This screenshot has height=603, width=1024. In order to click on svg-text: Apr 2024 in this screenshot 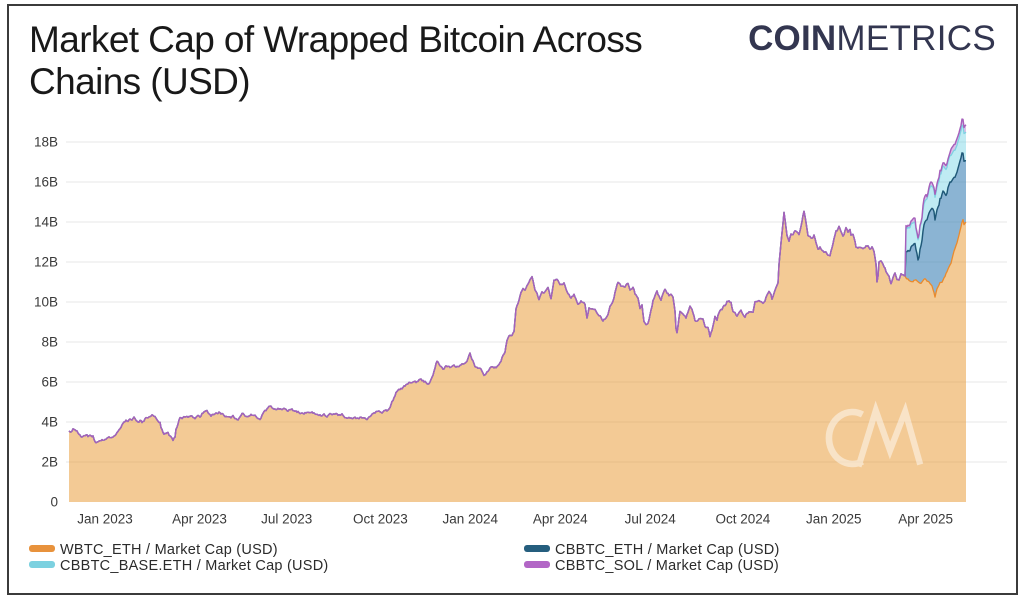, I will do `click(560, 519)`.